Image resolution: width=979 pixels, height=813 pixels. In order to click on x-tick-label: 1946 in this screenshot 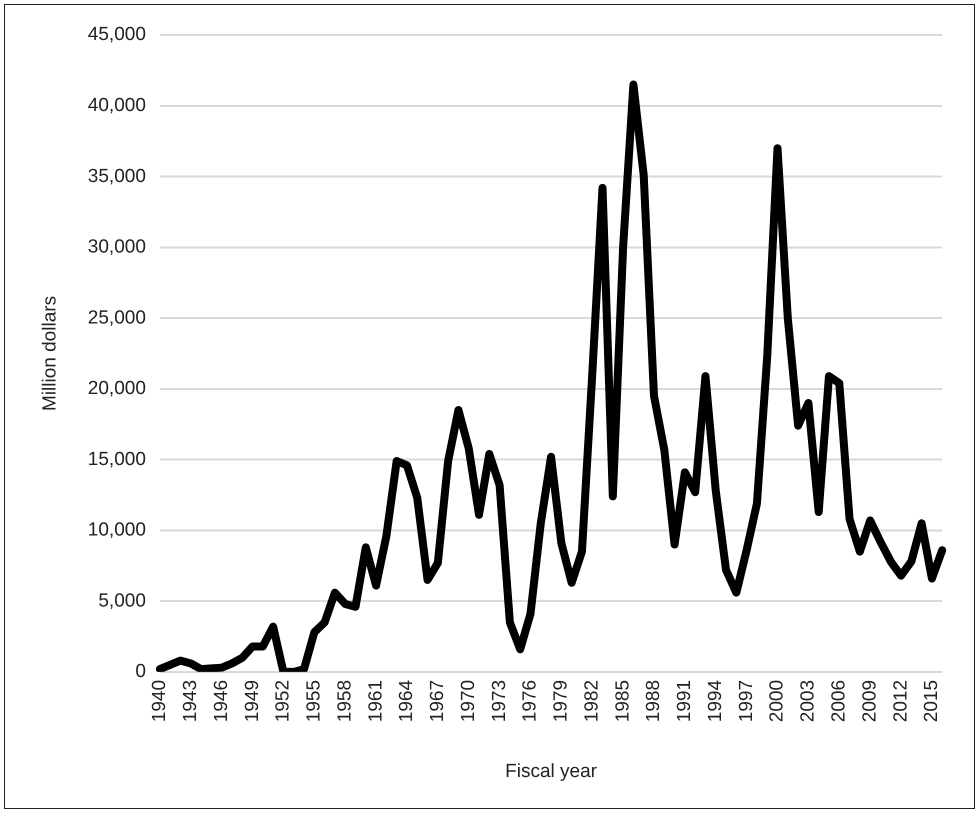, I will do `click(221, 701)`.